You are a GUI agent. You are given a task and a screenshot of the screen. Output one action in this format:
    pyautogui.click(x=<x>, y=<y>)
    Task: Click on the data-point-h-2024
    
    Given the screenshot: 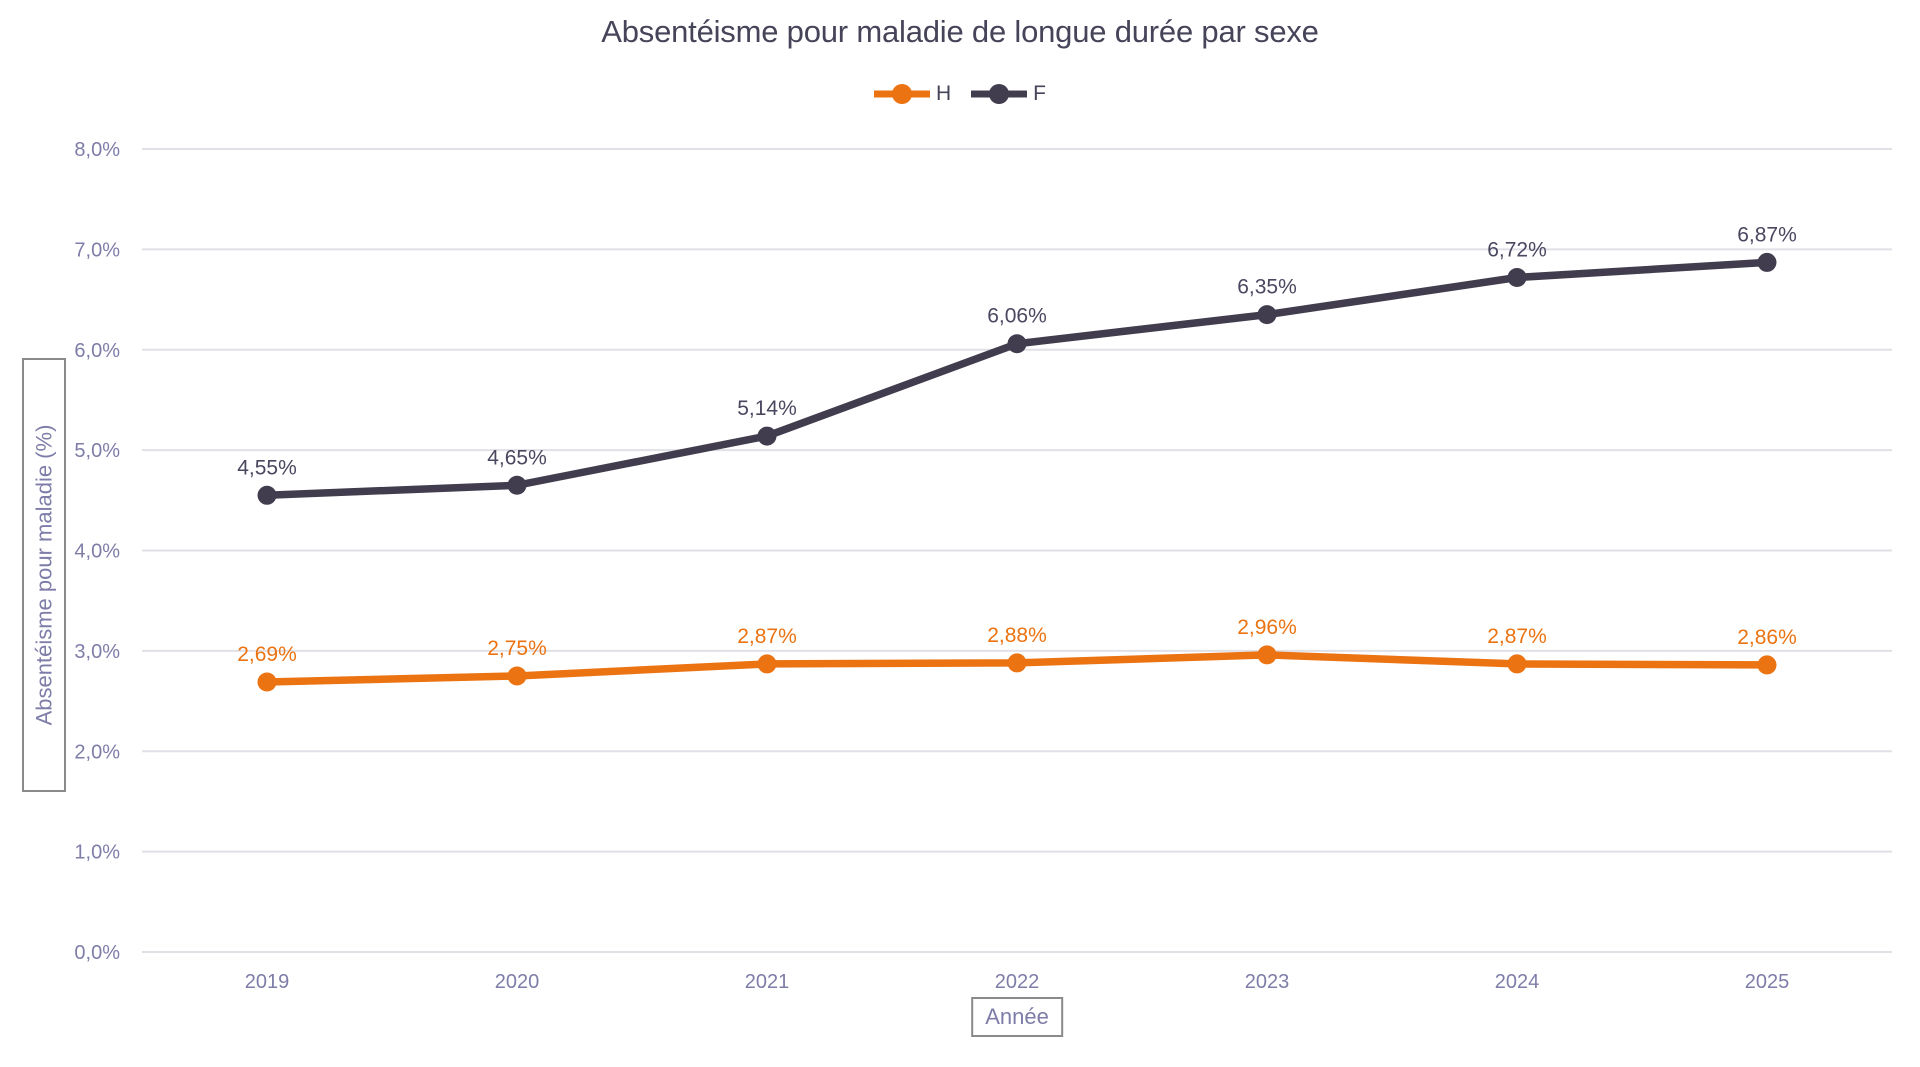 What is the action you would take?
    pyautogui.click(x=1517, y=664)
    